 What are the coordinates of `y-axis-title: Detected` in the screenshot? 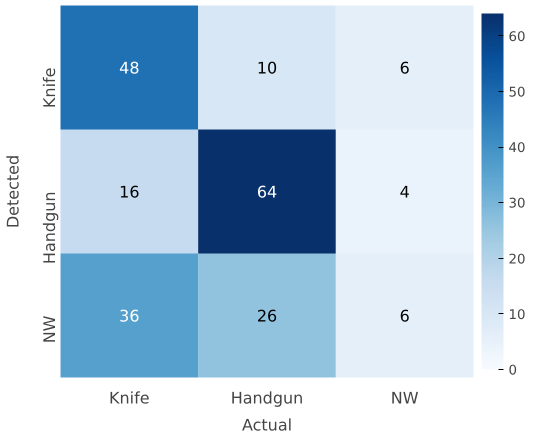 It's located at (13, 191).